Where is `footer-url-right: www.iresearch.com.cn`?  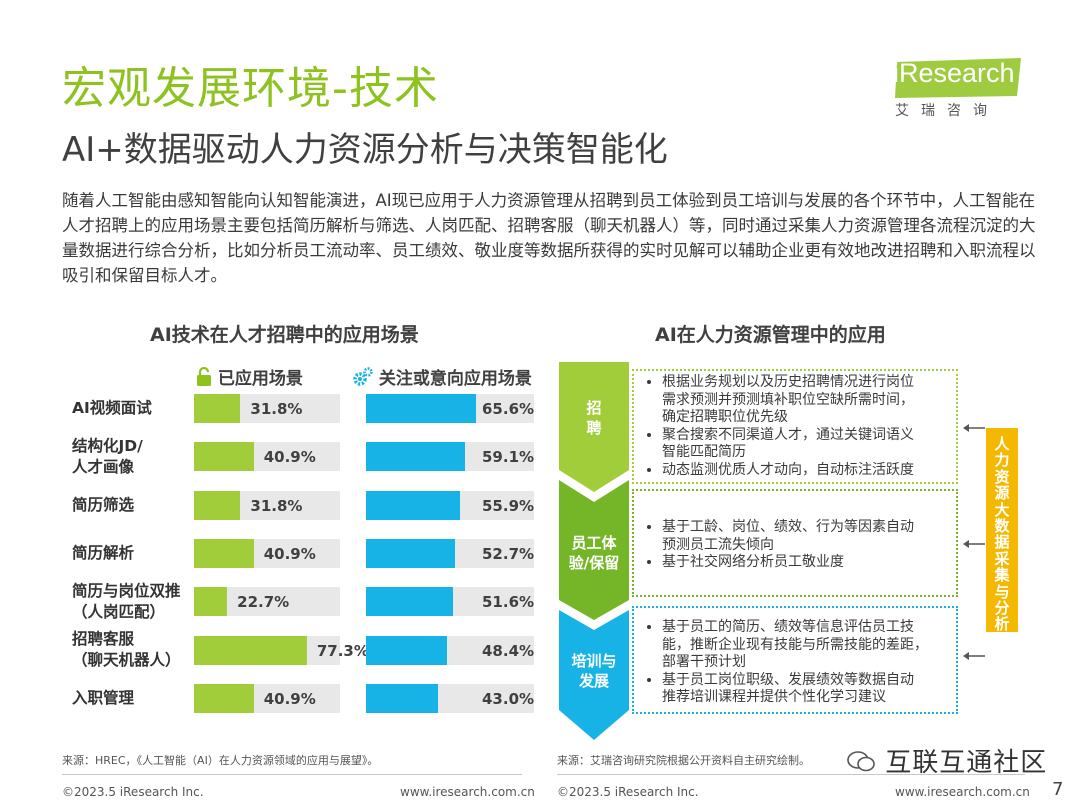
footer-url-right: www.iresearch.com.cn is located at coordinates (962, 792).